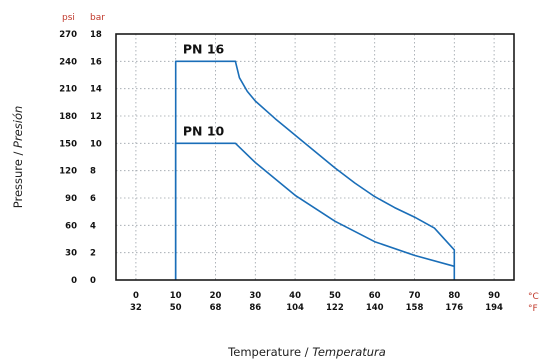 This screenshot has width=541, height=363. Describe the element at coordinates (533, 309) in the screenshot. I see `unit-fahrenheit: °F` at that location.